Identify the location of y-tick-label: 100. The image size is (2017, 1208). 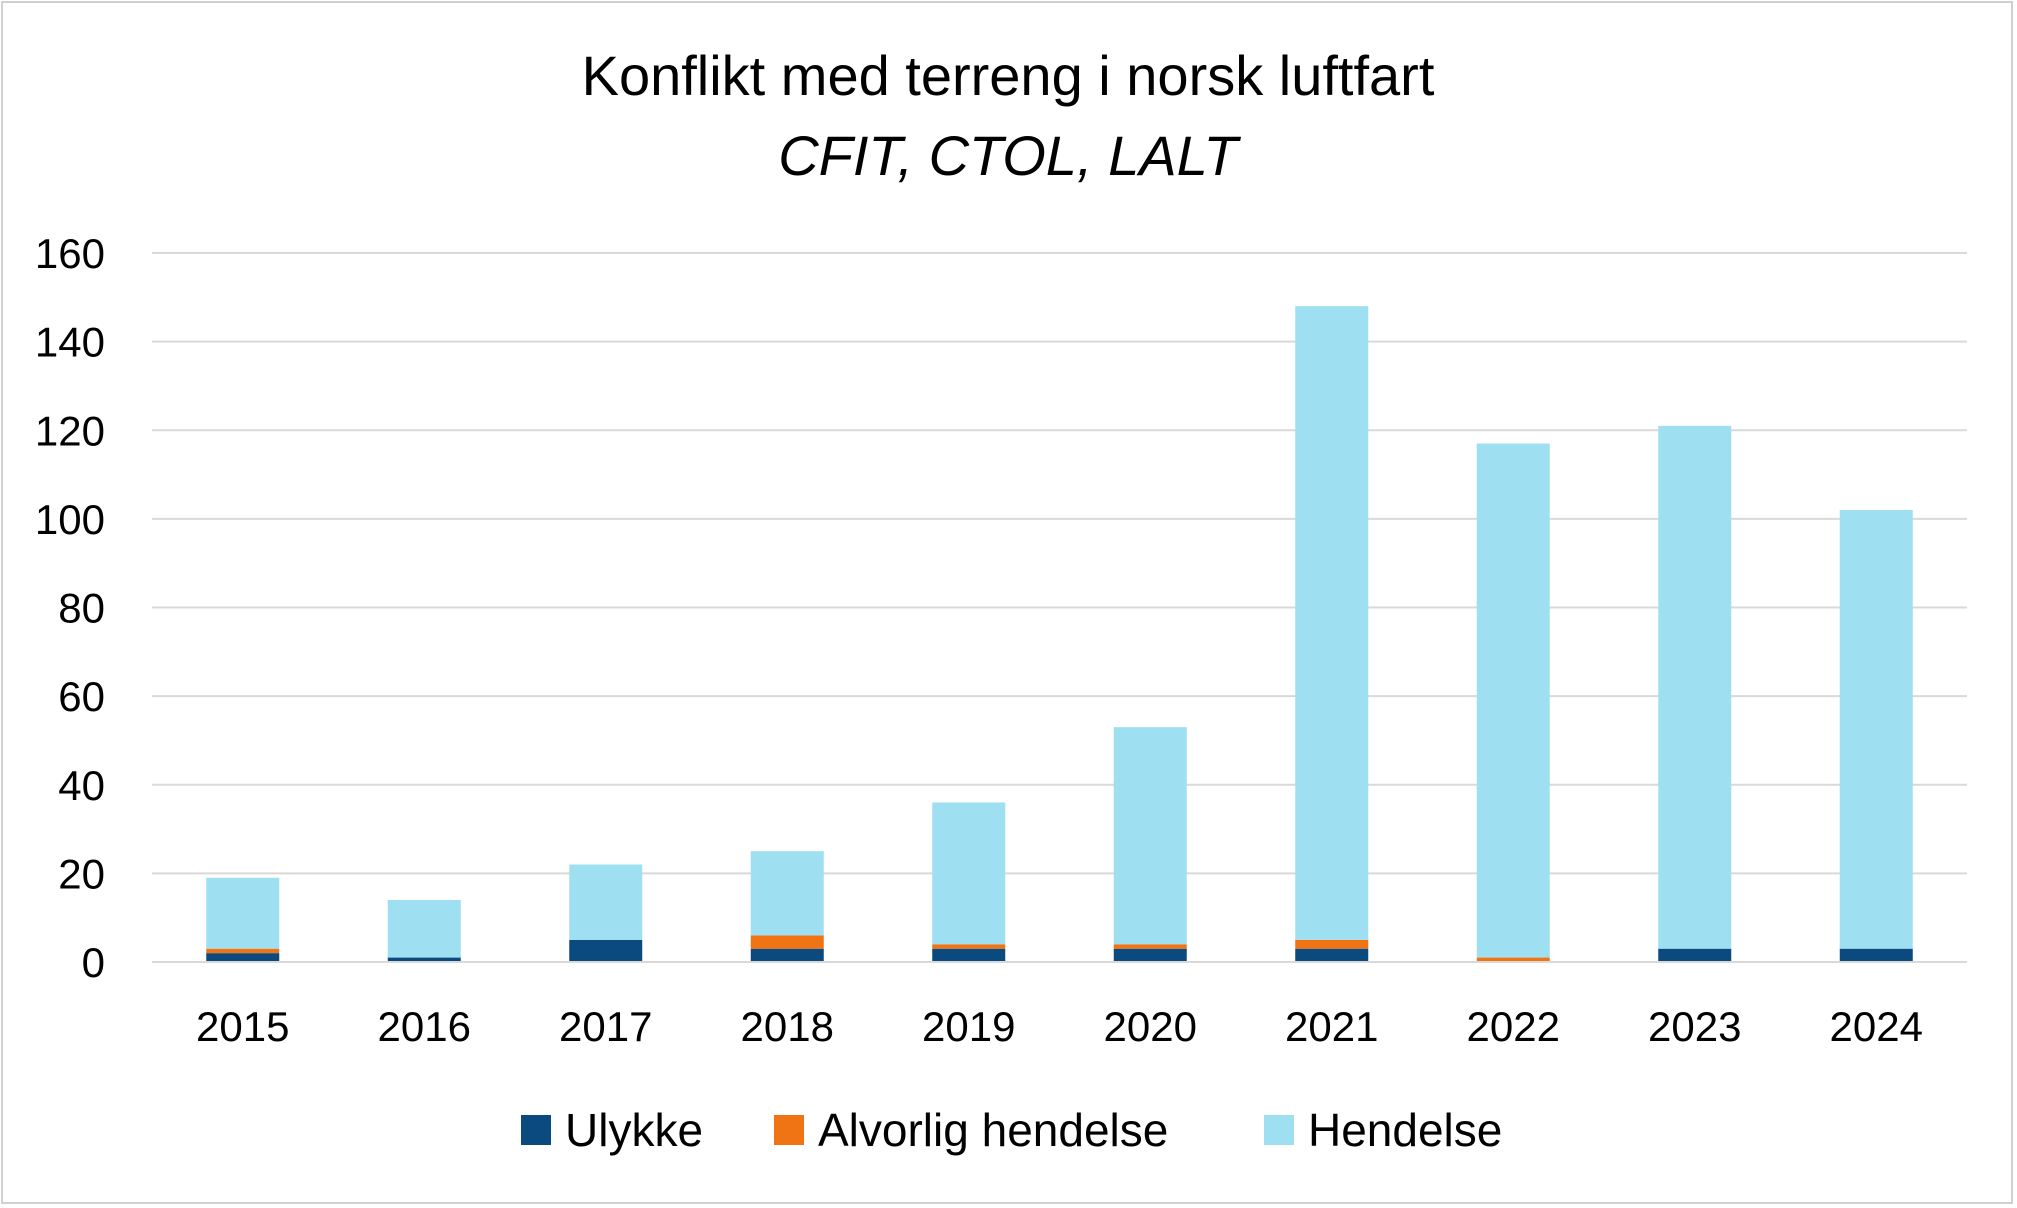
(70, 519).